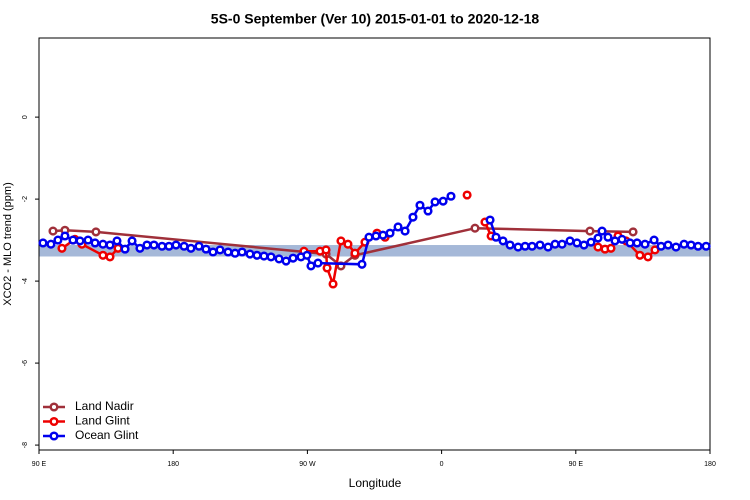 The width and height of the screenshot is (750, 500). I want to click on x-tick-label: 0, so click(442, 464).